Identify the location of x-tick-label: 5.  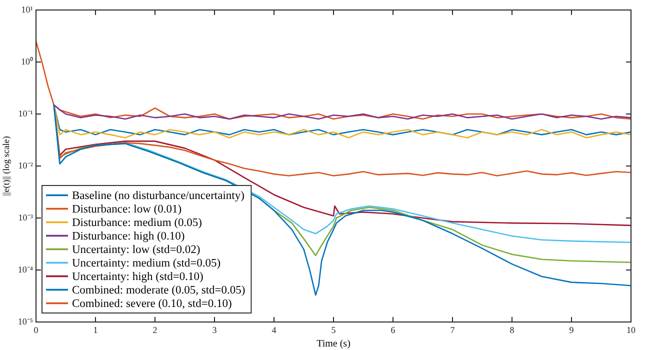
(333, 329).